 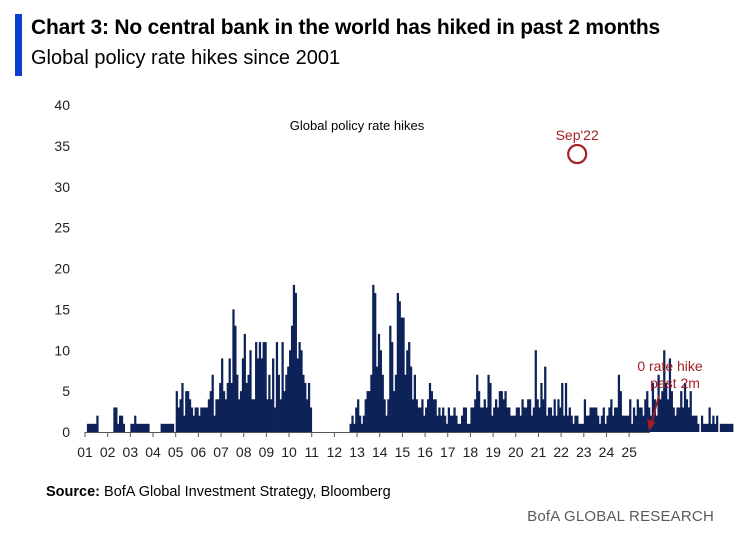 What do you see at coordinates (620, 516) in the screenshot?
I see `brand-footer: BofA GLOBAL RESEARCH` at bounding box center [620, 516].